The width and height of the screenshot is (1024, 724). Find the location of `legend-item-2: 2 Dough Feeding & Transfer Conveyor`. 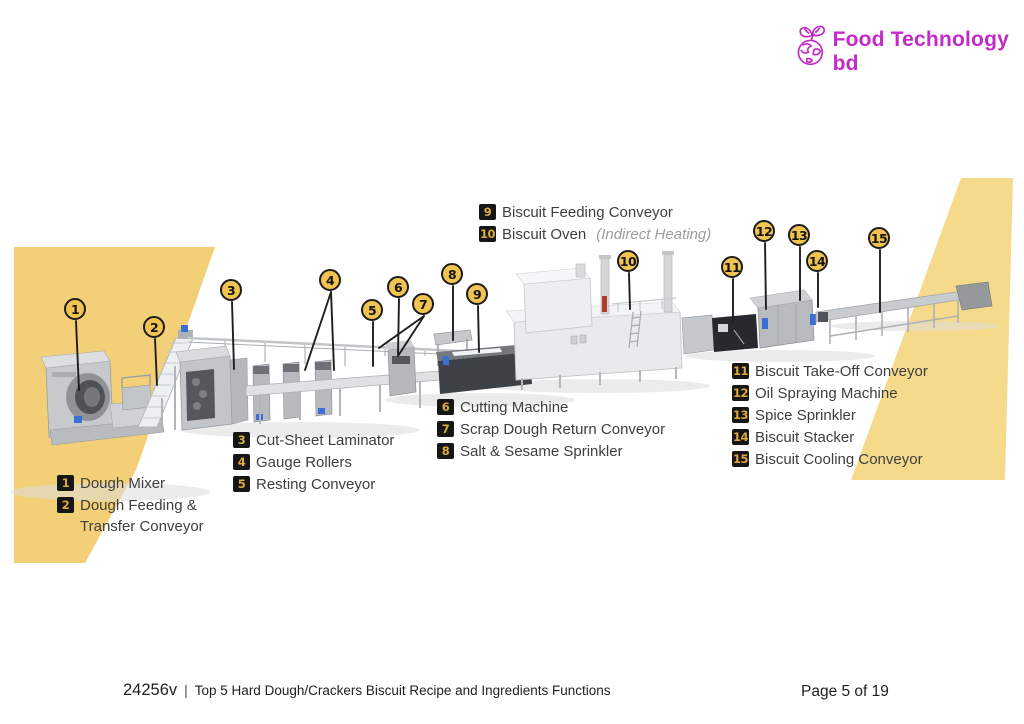

legend-item-2: 2 Dough Feeding & Transfer Conveyor is located at coordinates (142, 516).